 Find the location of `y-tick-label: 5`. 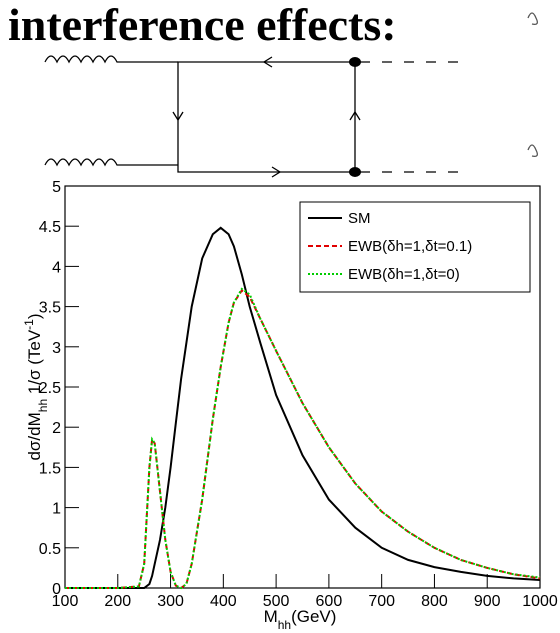

y-tick-label: 5 is located at coordinates (56, 187).